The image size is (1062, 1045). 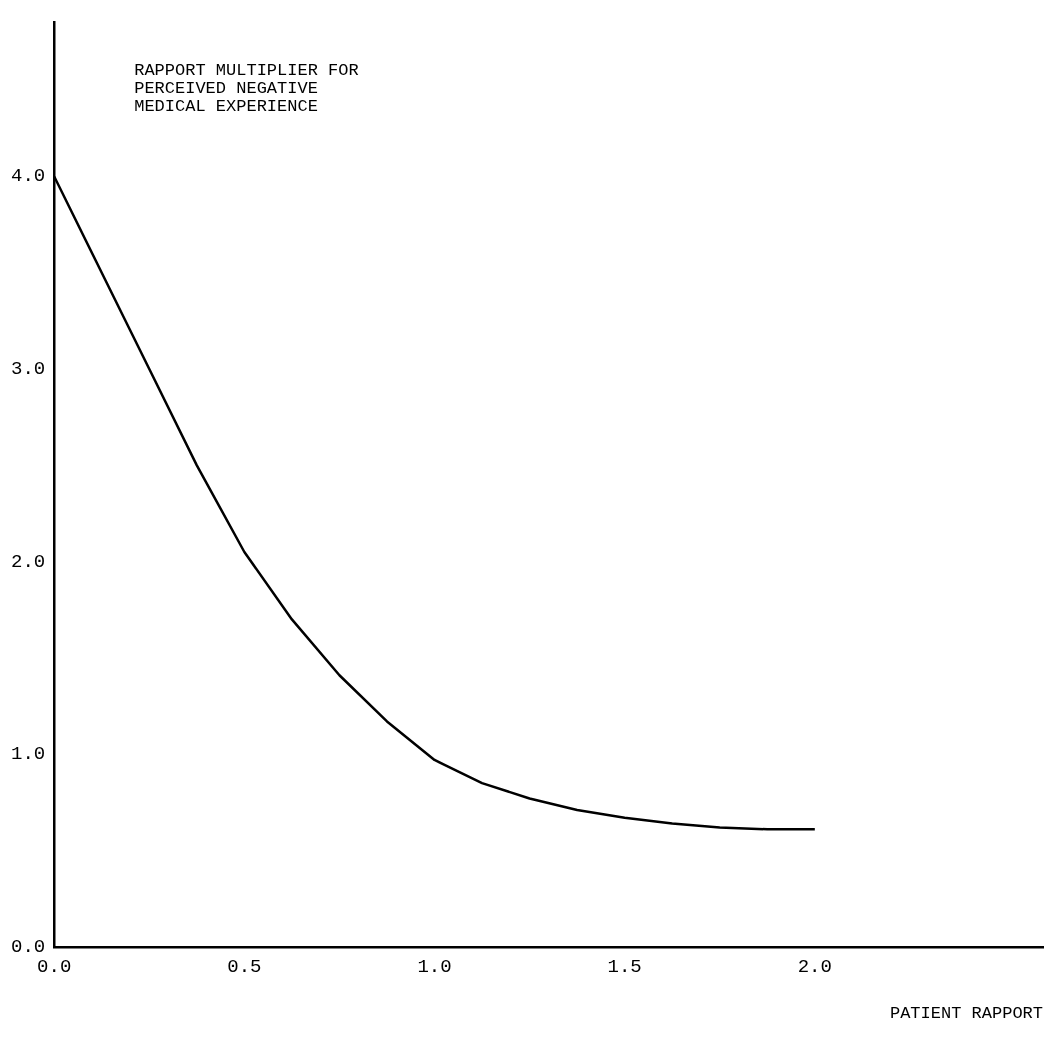 What do you see at coordinates (54, 967) in the screenshot?
I see `x-tick-label: 0.0` at bounding box center [54, 967].